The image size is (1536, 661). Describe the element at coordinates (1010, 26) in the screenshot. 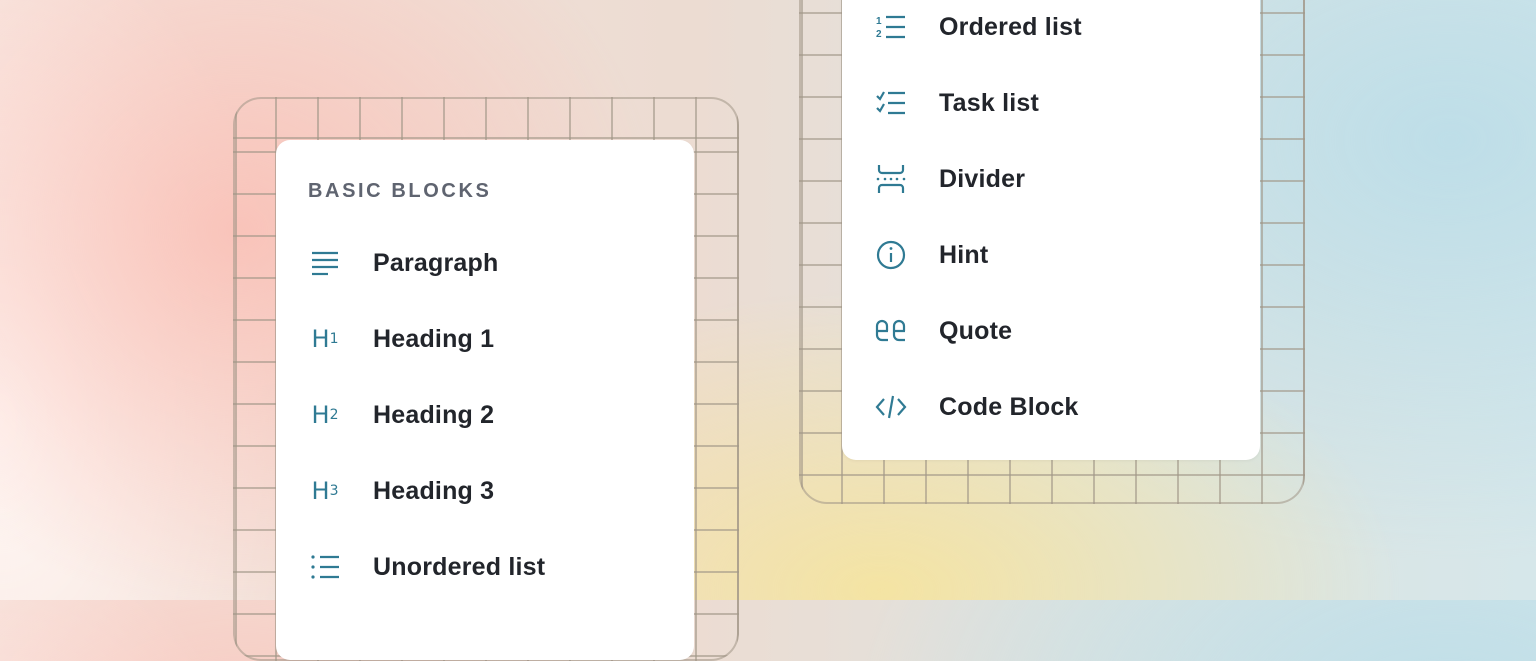

I see `menu-item-label: Ordered list` at that location.